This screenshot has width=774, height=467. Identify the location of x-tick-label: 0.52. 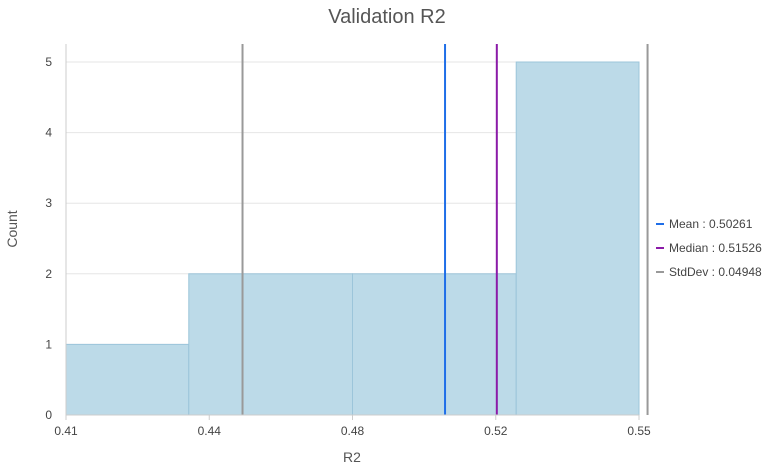
(496, 431).